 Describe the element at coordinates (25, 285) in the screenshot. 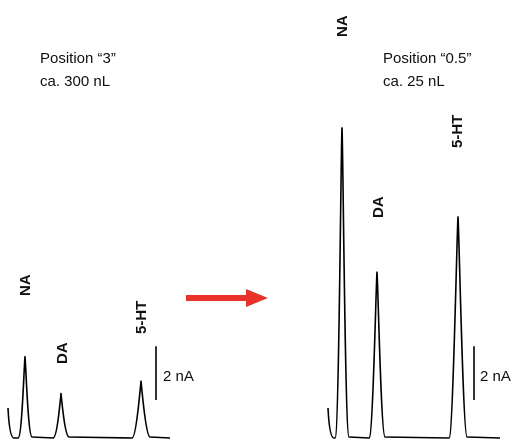

I see `peak-label-left-na: NA` at that location.